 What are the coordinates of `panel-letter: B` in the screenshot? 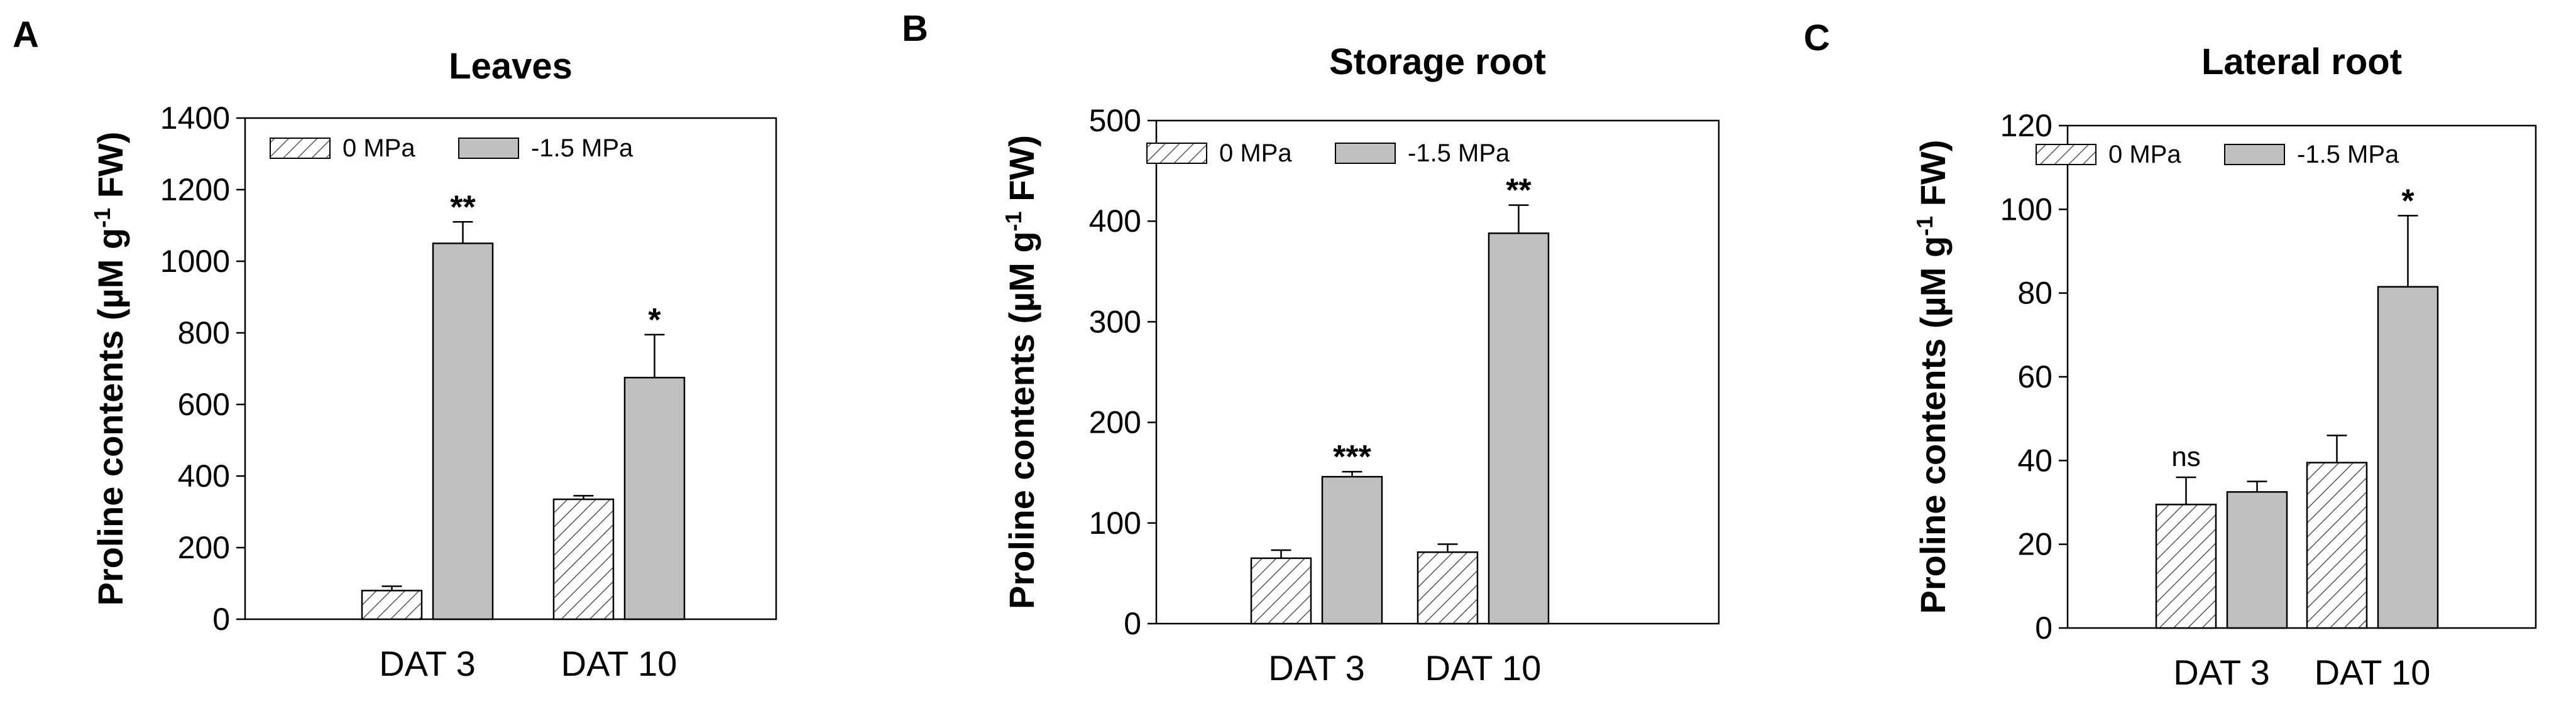 It's located at (915, 29).